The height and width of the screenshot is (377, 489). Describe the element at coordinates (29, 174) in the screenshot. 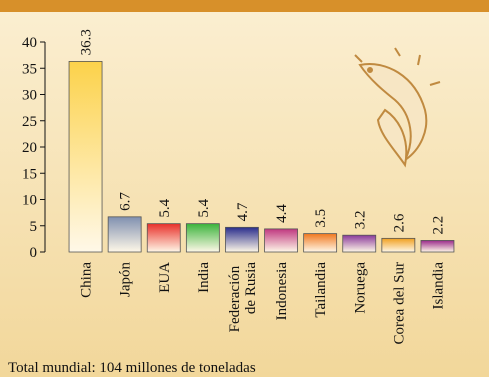

I see `y-tick-label: 15` at that location.